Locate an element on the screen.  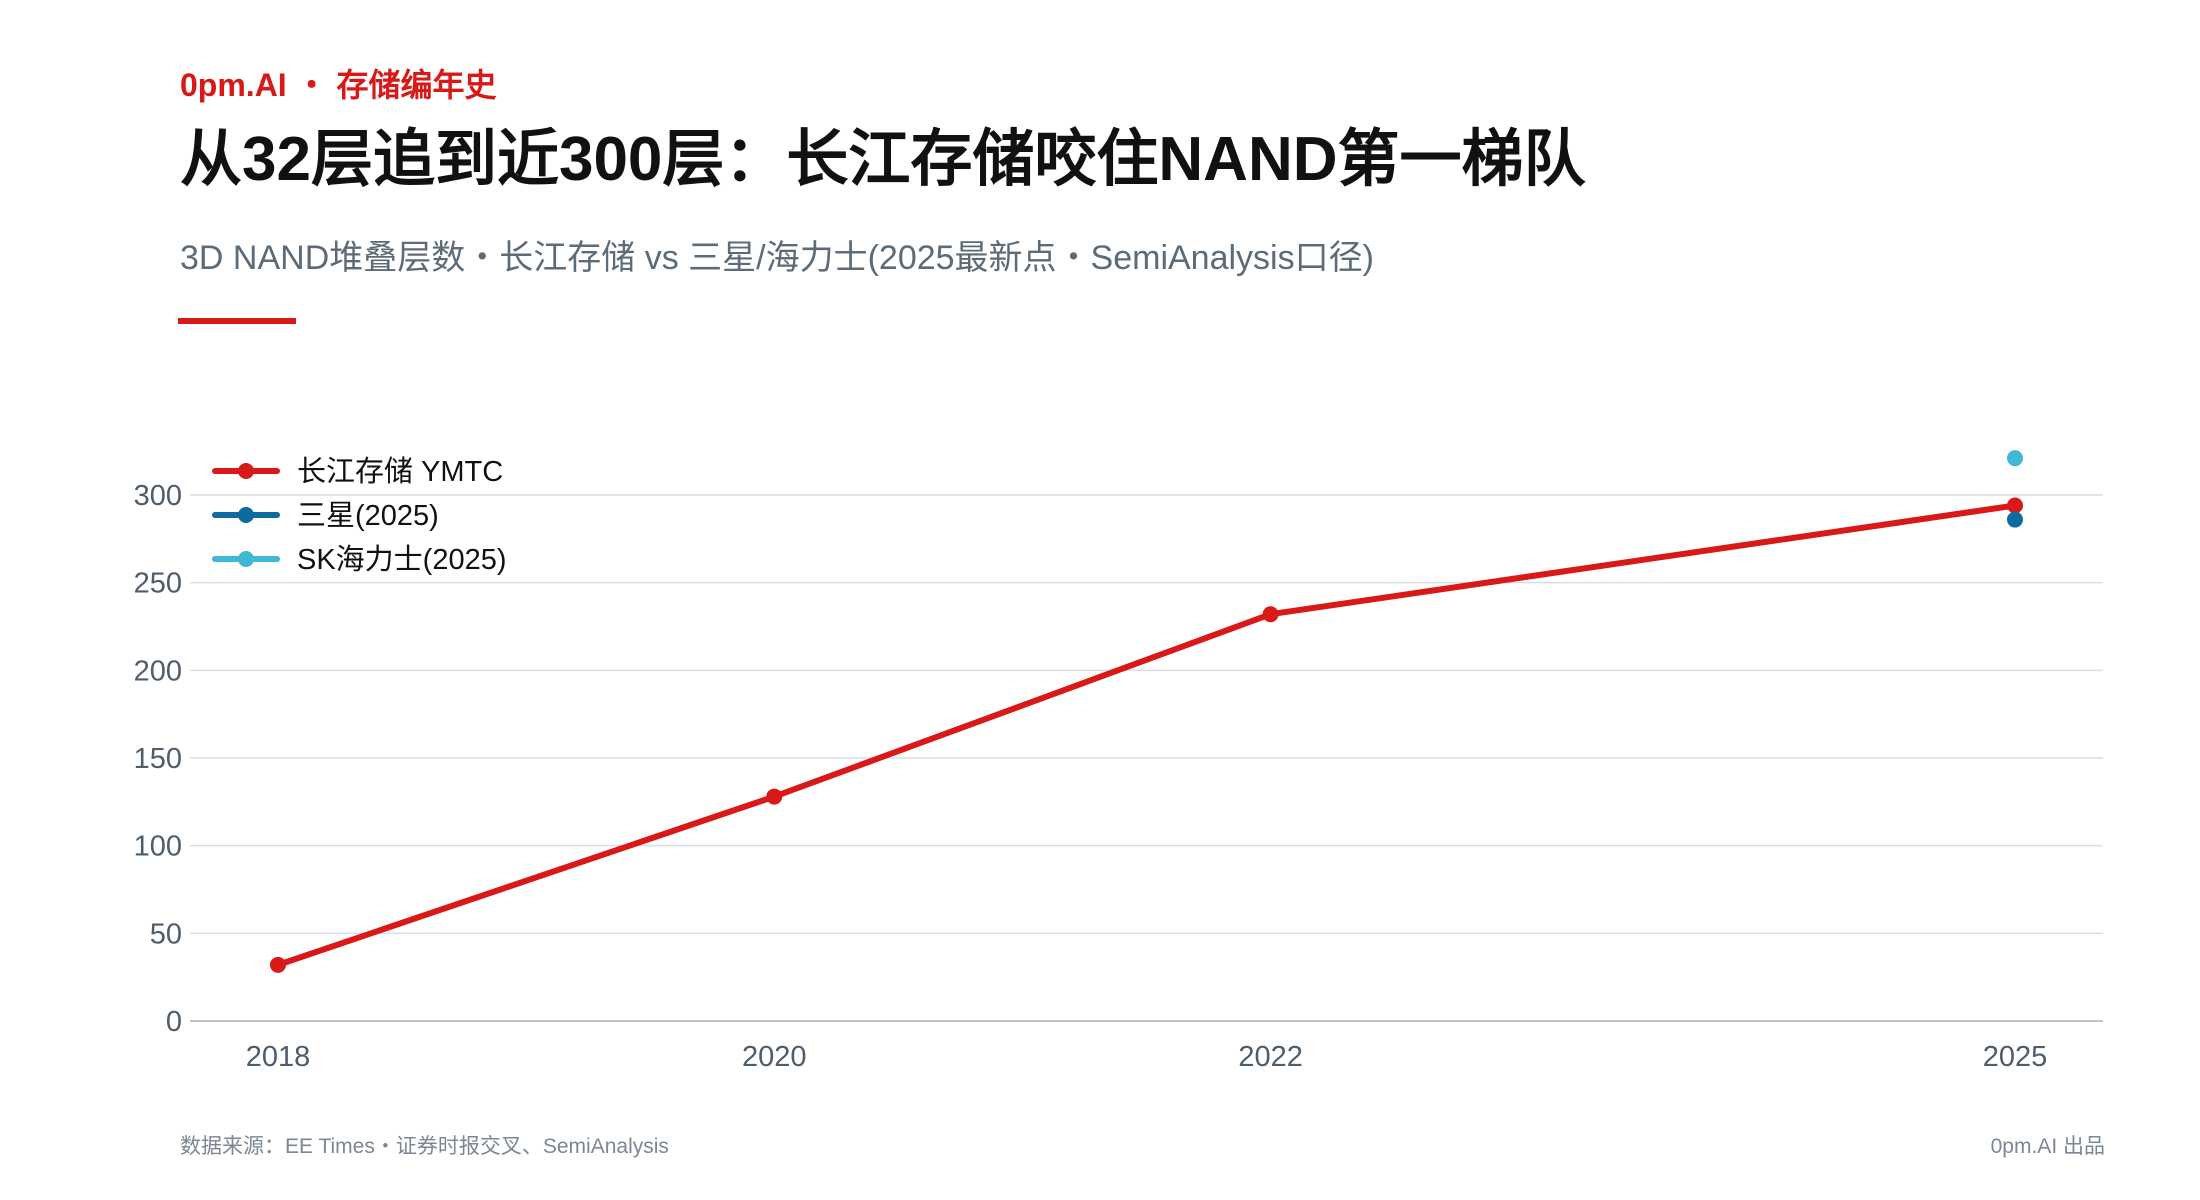
credit-note: 0pm.AI 出品 is located at coordinates (2047, 1146).